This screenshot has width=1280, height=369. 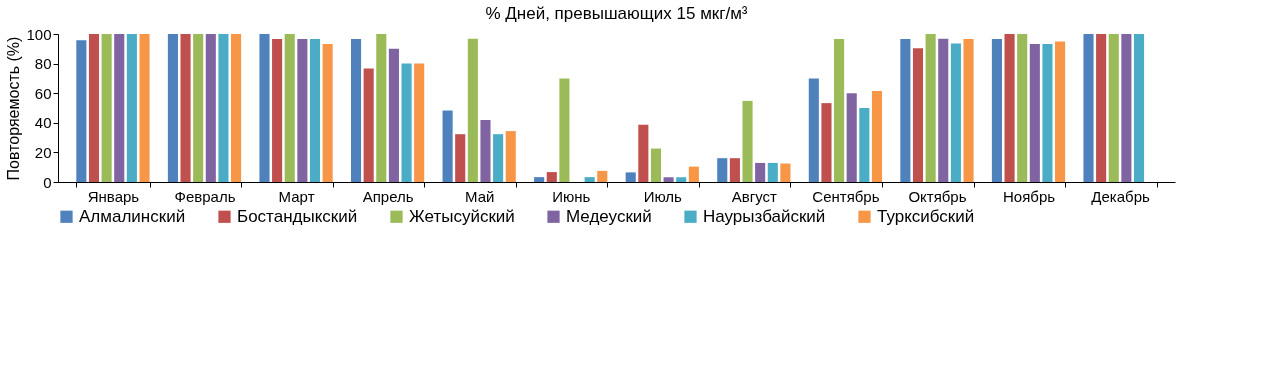 What do you see at coordinates (1120, 196) in the screenshot?
I see `x-tick-label: Декабрь` at bounding box center [1120, 196].